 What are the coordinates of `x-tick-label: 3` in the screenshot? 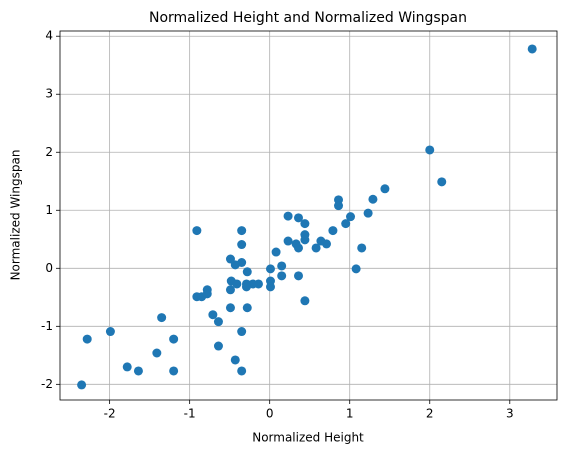 It's located at (510, 414).